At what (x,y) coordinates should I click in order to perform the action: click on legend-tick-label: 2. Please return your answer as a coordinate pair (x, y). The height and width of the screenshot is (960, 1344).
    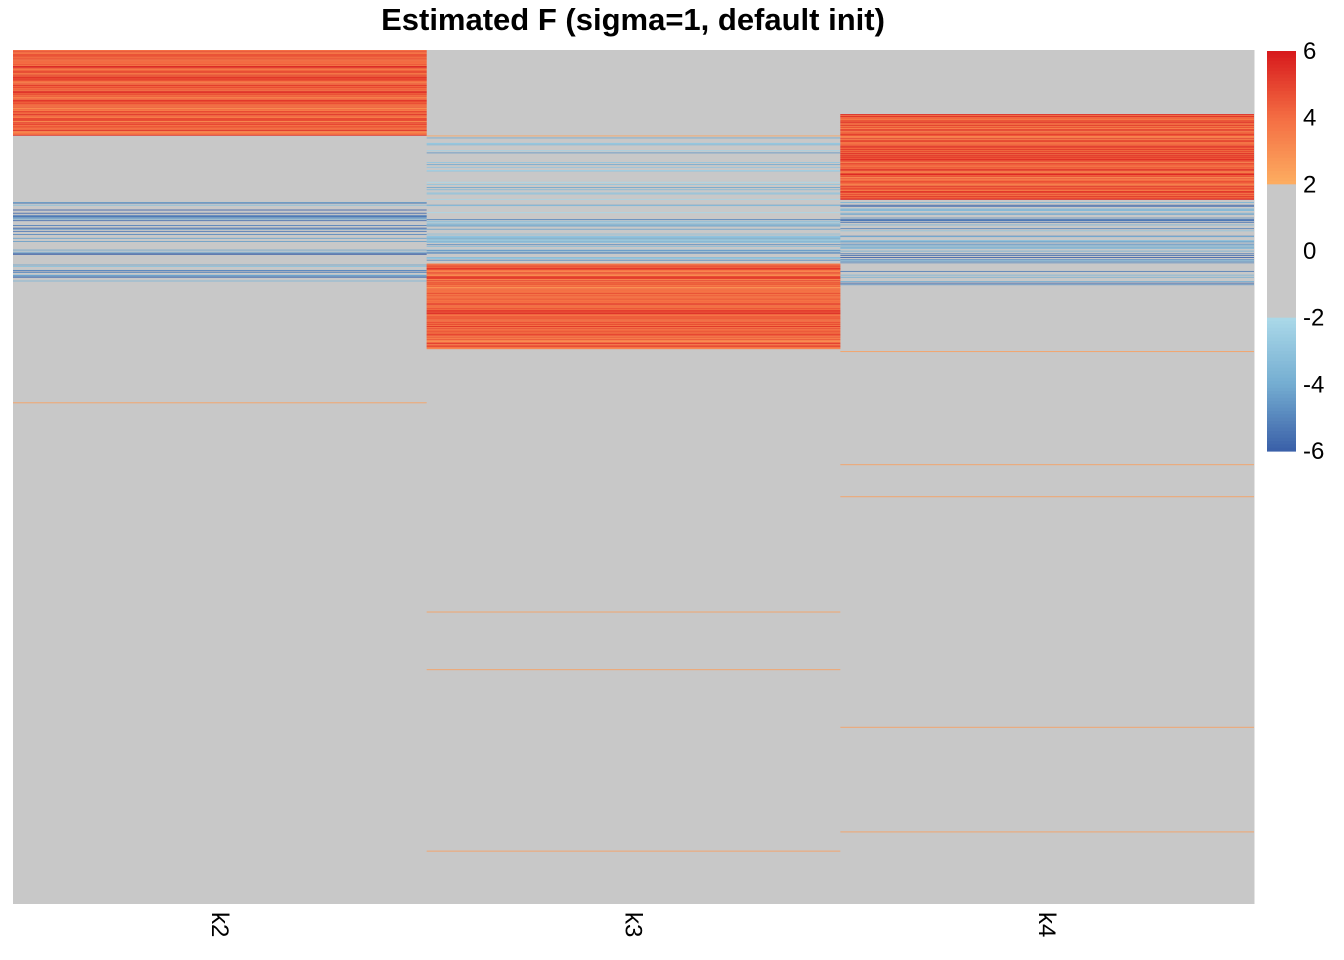
    Looking at the image, I should click on (1309, 184).